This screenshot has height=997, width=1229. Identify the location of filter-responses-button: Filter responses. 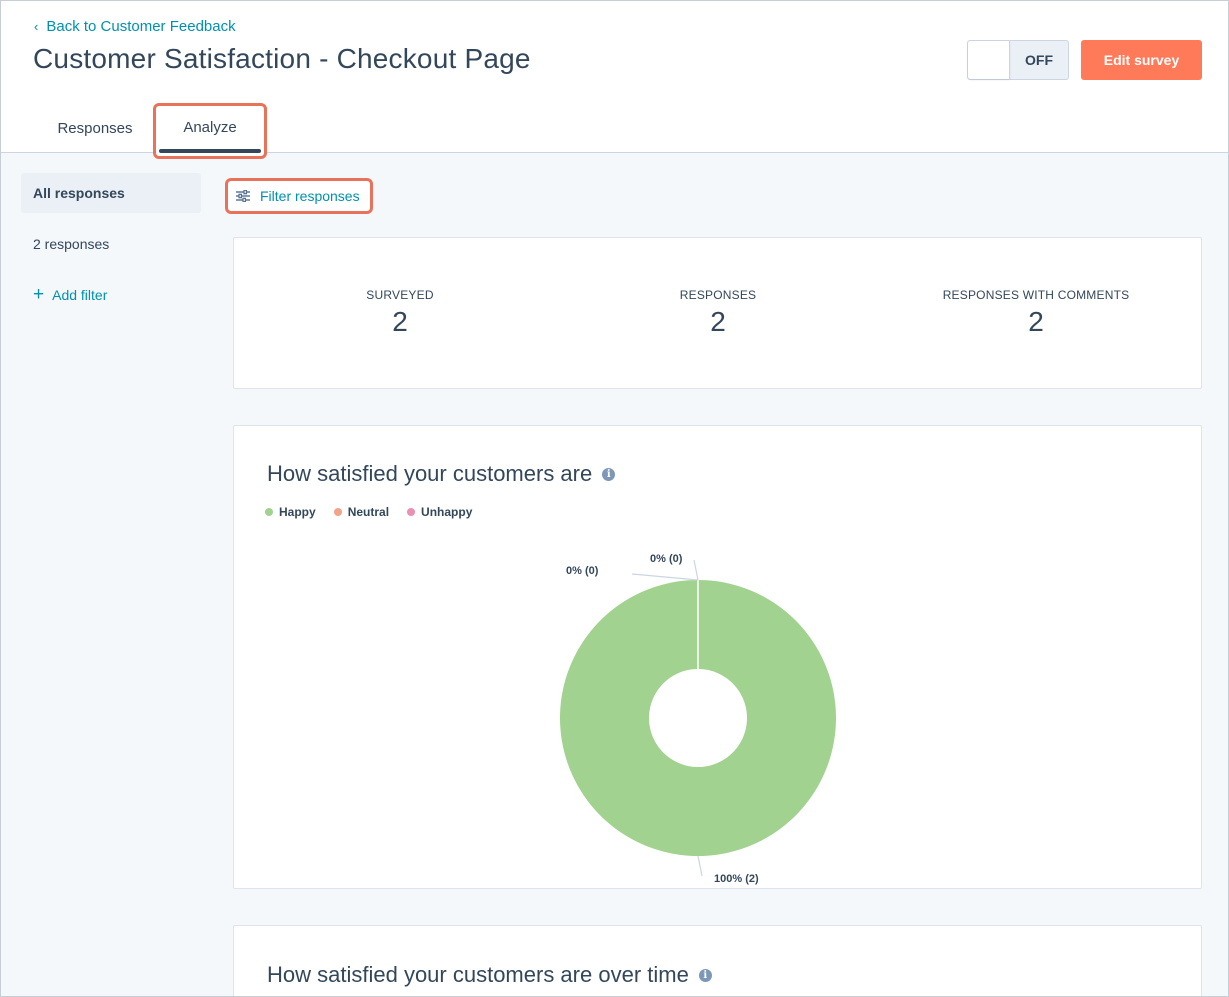
(299, 196).